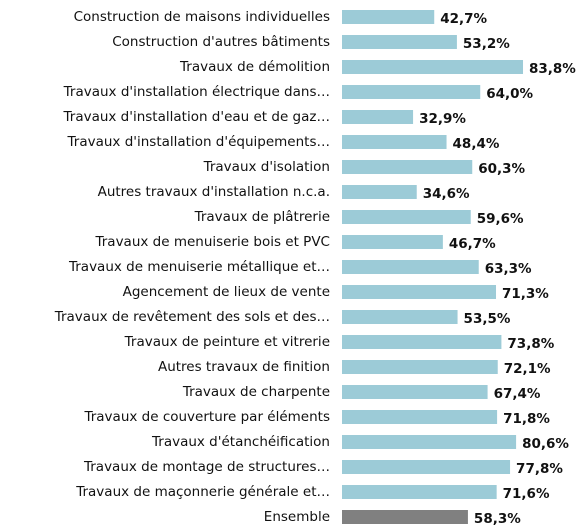 This screenshot has width=585, height=527. What do you see at coordinates (527, 369) in the screenshot?
I see `value-label: 72,1%` at bounding box center [527, 369].